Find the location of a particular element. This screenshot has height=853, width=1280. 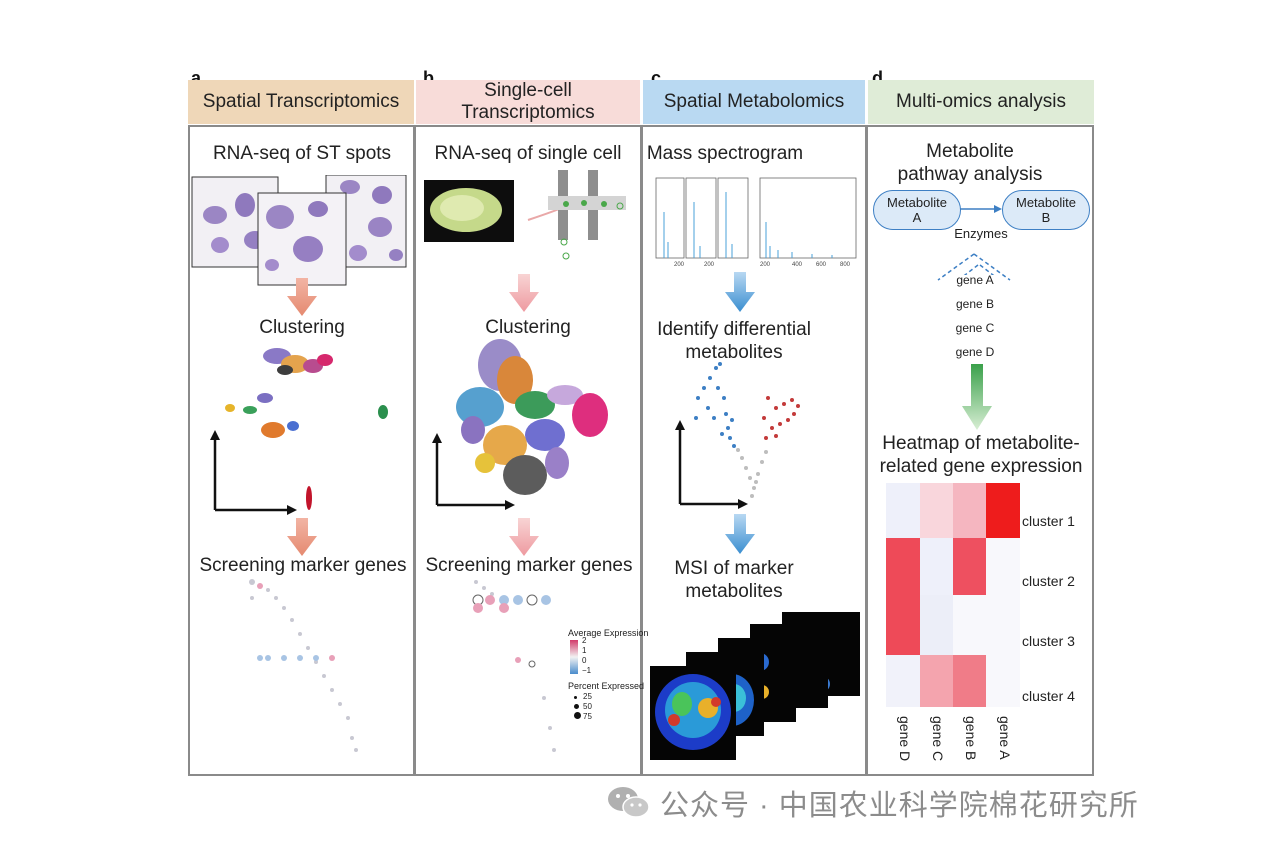

panel-a-letter: a is located at coordinates (196, 78).